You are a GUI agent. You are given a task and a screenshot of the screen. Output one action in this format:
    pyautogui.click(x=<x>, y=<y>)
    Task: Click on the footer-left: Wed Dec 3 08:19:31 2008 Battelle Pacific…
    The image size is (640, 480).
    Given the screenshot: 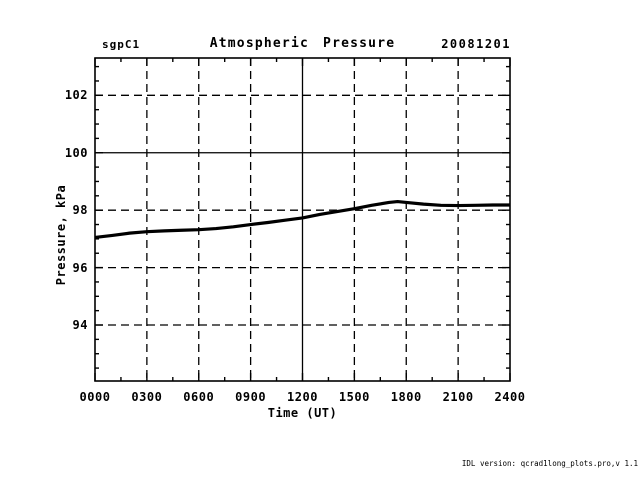 What is the action you would take?
    pyautogui.click(x=156, y=465)
    